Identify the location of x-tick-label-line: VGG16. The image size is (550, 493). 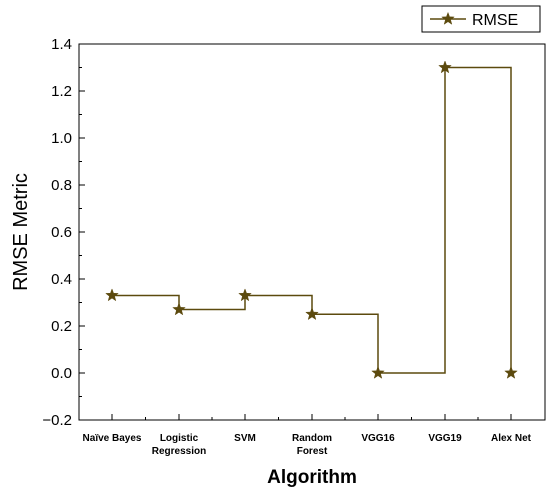
(378, 438).